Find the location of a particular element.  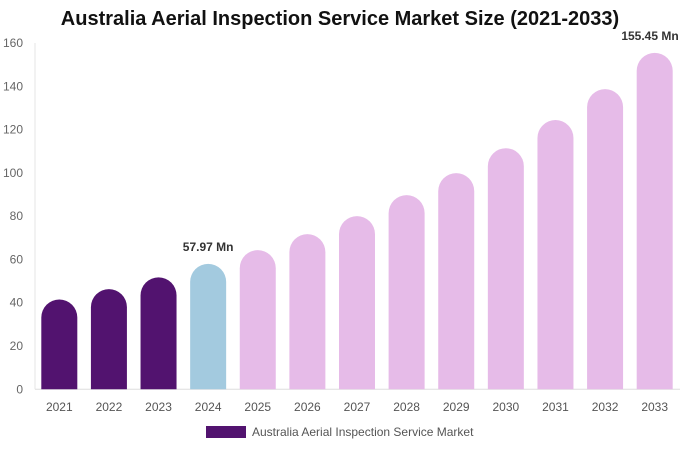

bar-2021 is located at coordinates (59, 344).